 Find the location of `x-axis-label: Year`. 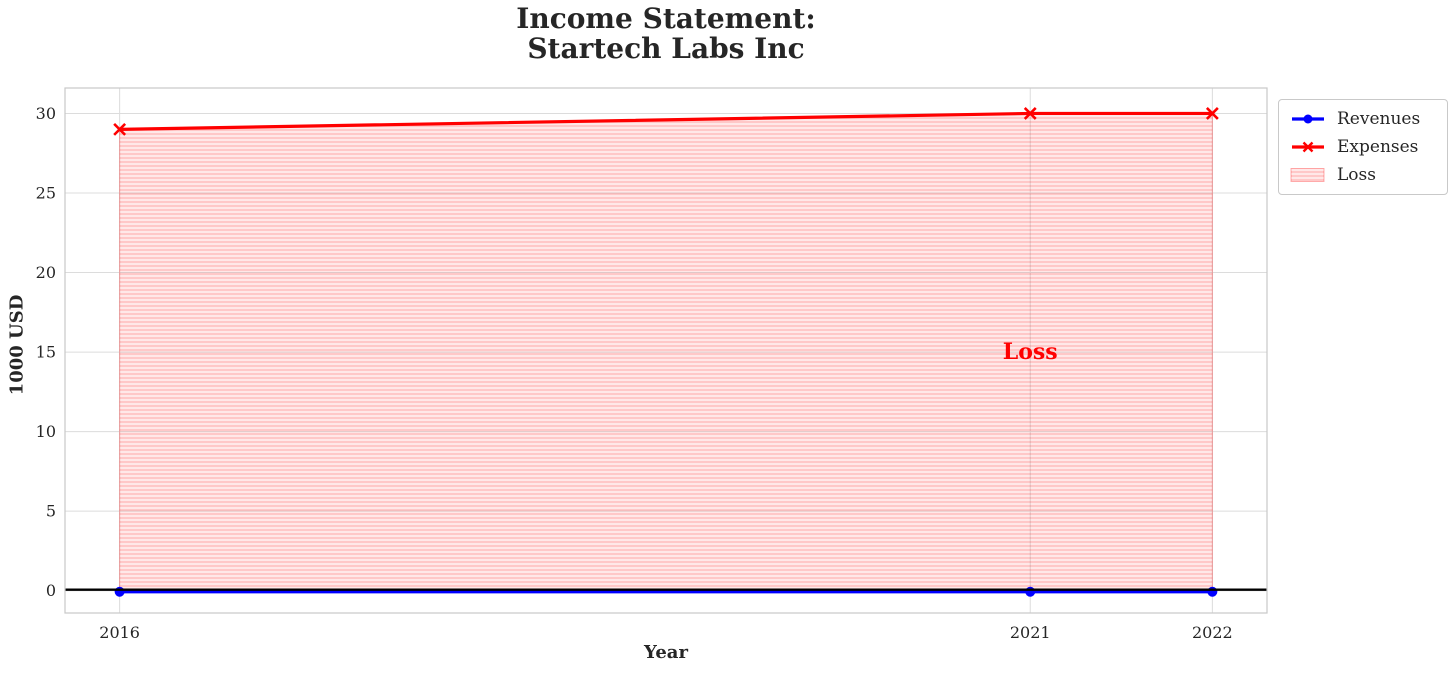

x-axis-label: Year is located at coordinates (666, 652).